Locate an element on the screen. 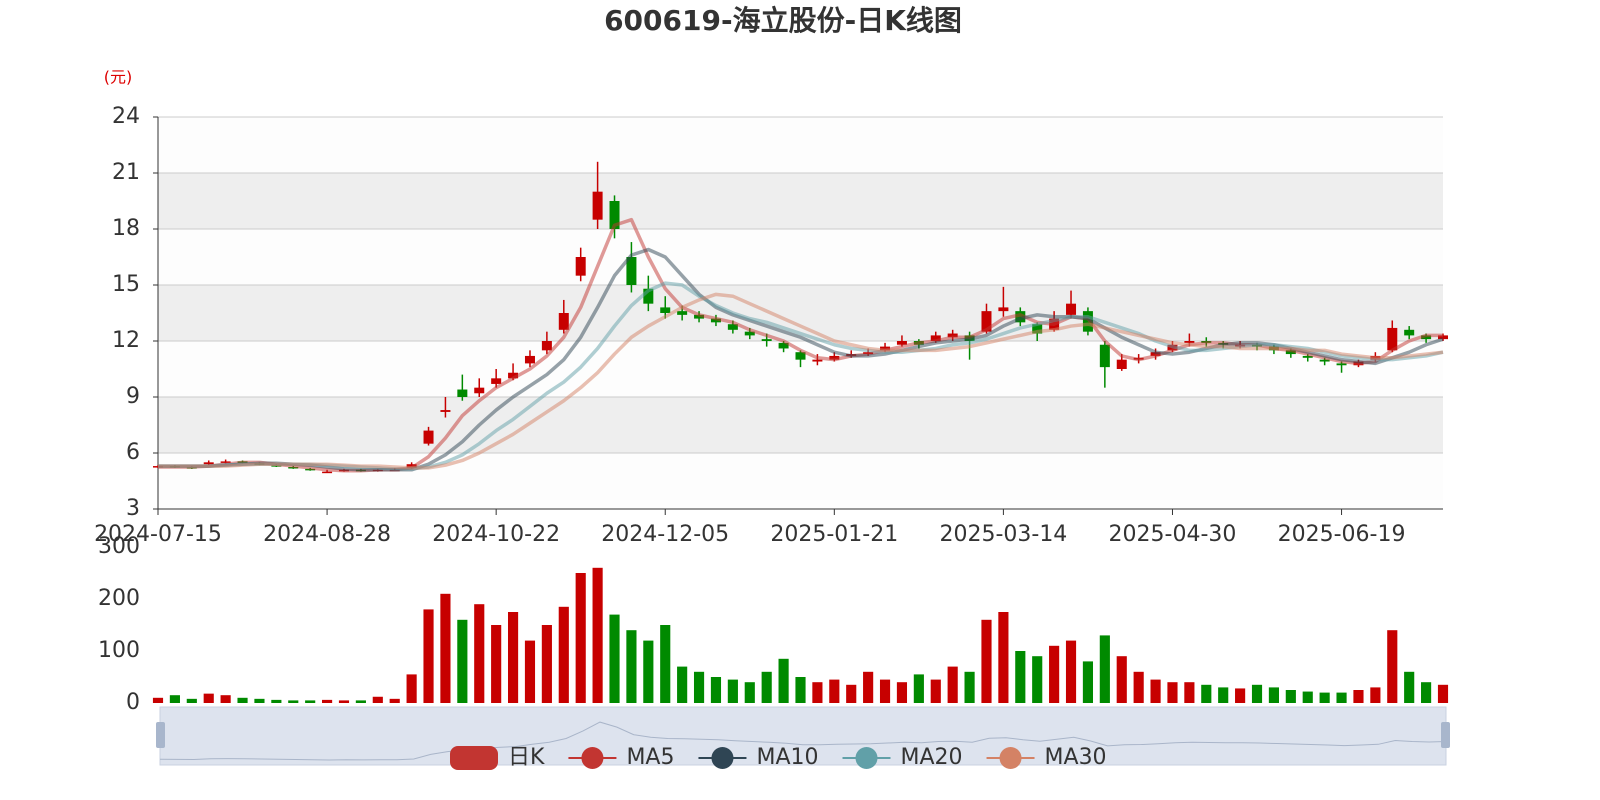 The image size is (1600, 800). legend-item: 日K is located at coordinates (497, 757).